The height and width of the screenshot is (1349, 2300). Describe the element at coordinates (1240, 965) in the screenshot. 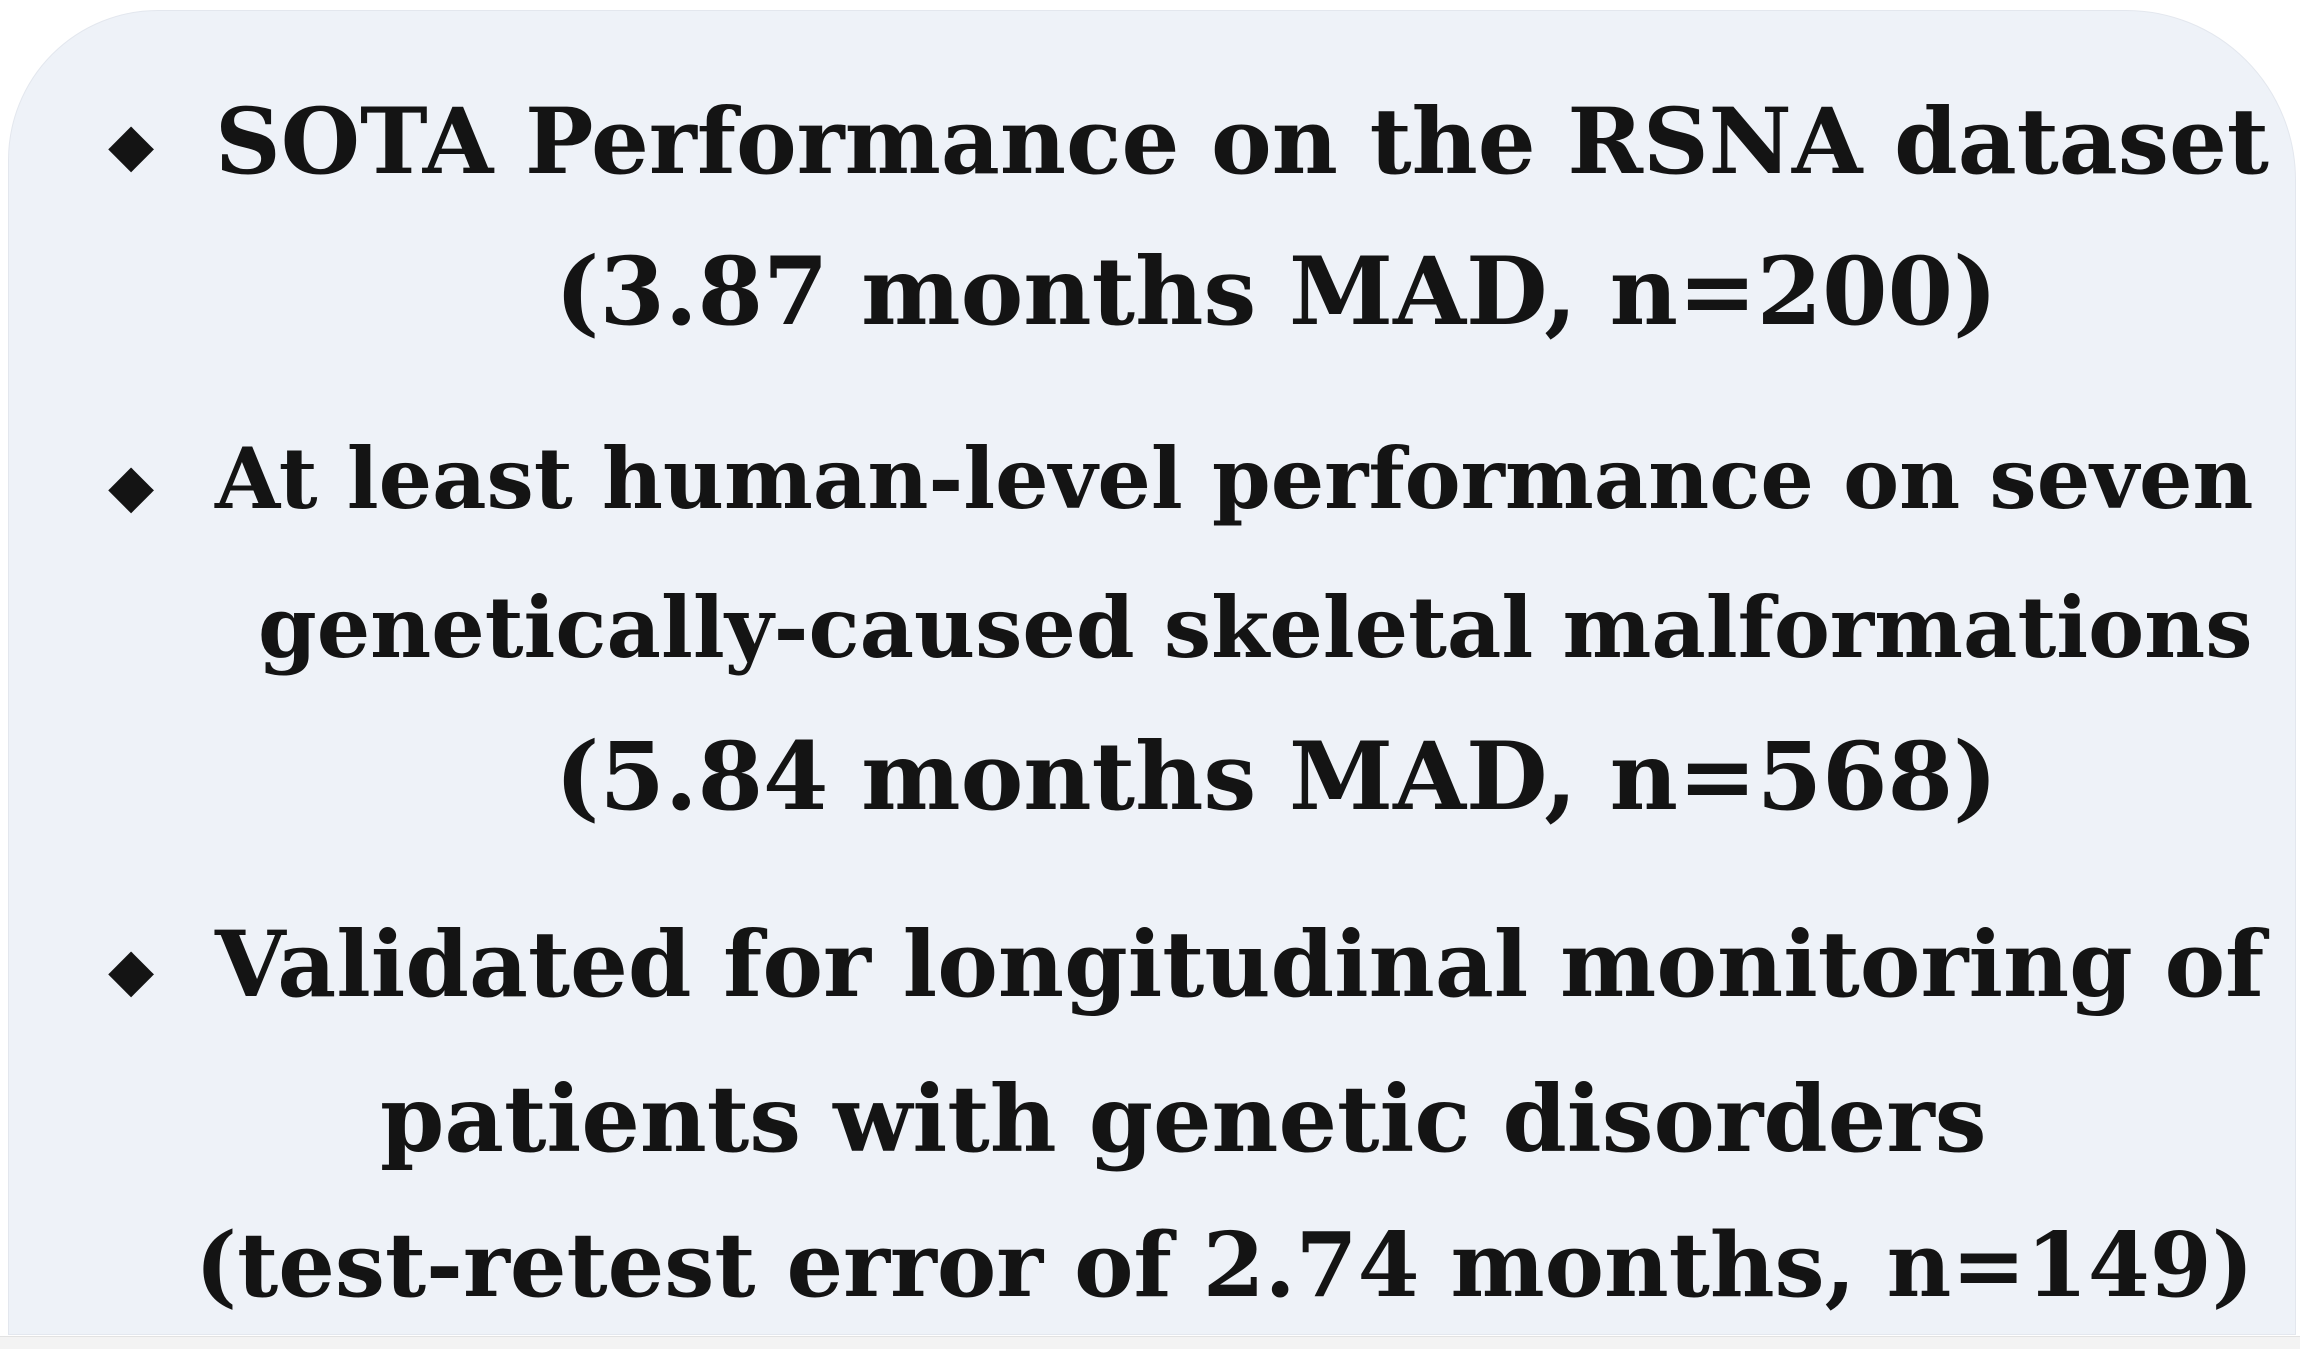

I see `bullet-3-line-1: Validated for longitudinal monitoring of` at that location.